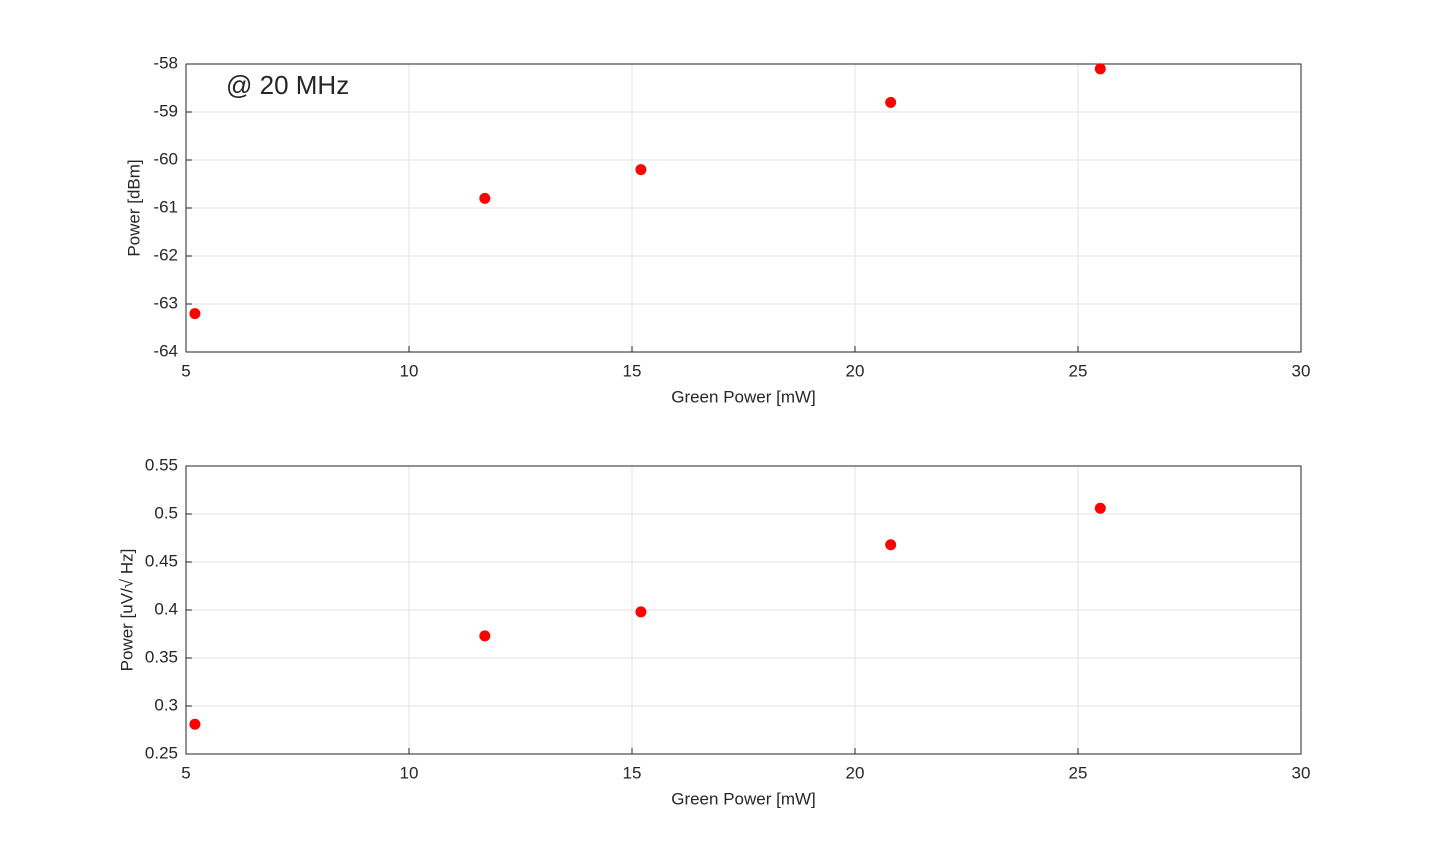 The image size is (1440, 849). What do you see at coordinates (166, 512) in the screenshot?
I see `y-tick-label: 0.5` at bounding box center [166, 512].